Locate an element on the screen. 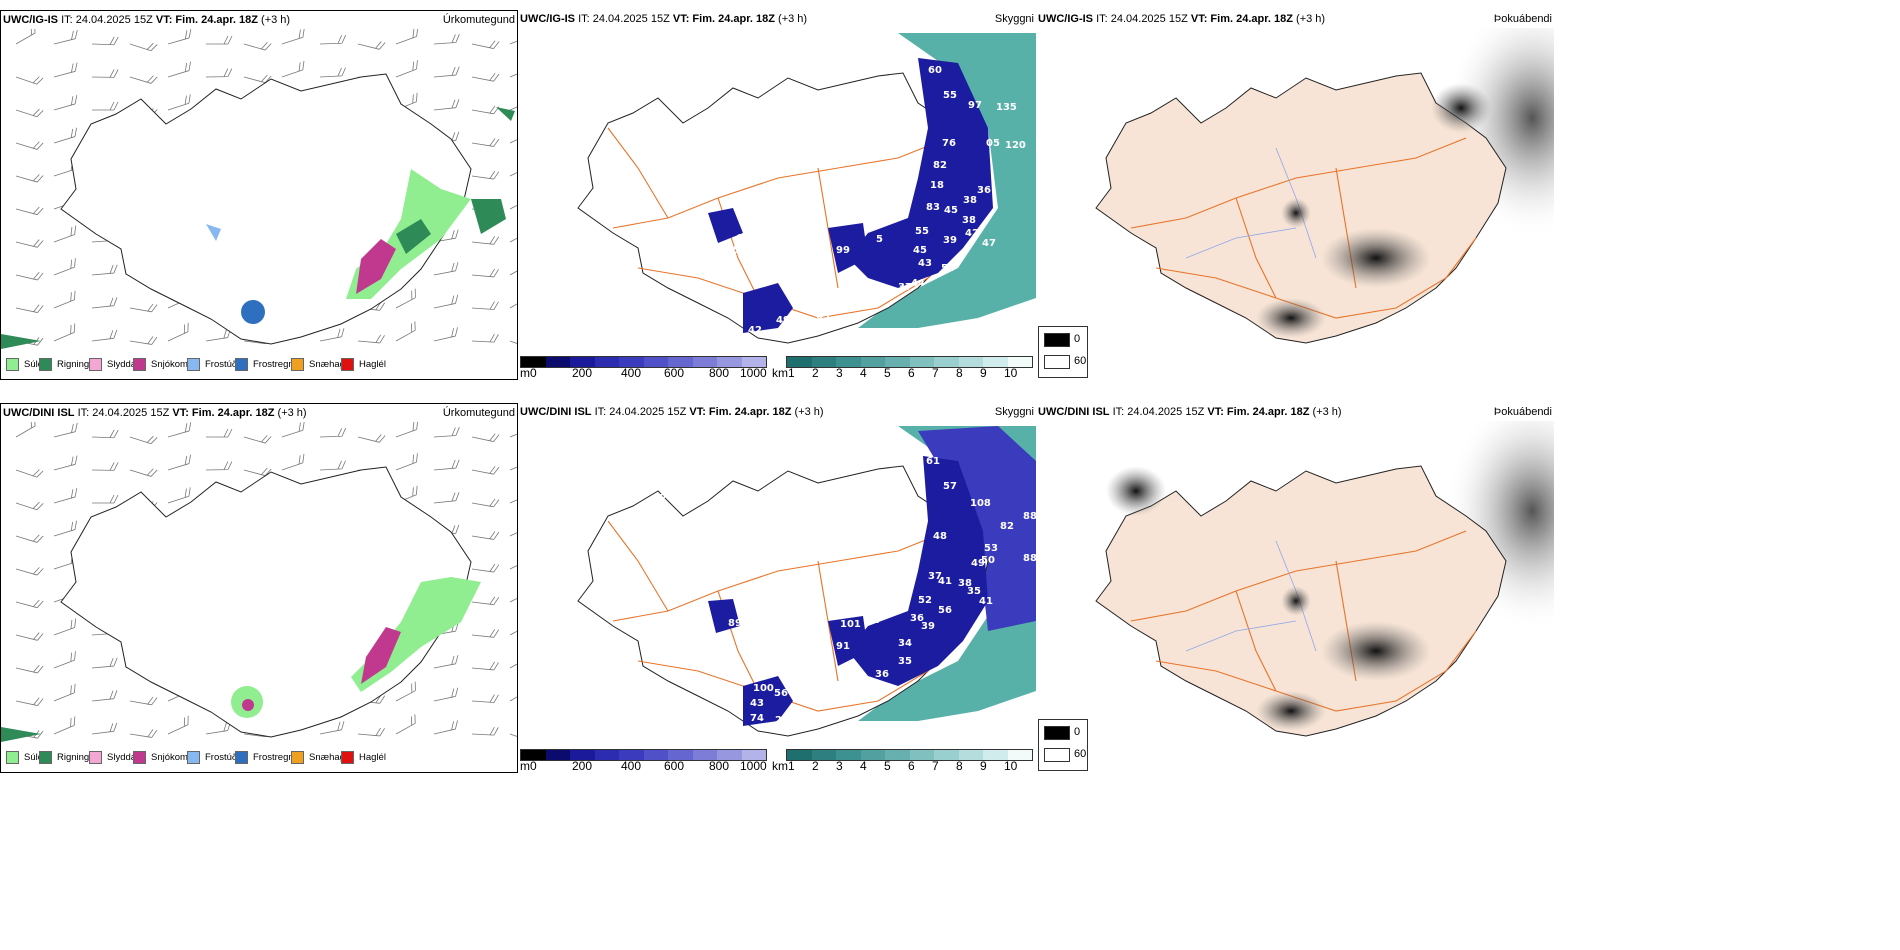  panel-title: Úrkomutegund is located at coordinates (478, 413).